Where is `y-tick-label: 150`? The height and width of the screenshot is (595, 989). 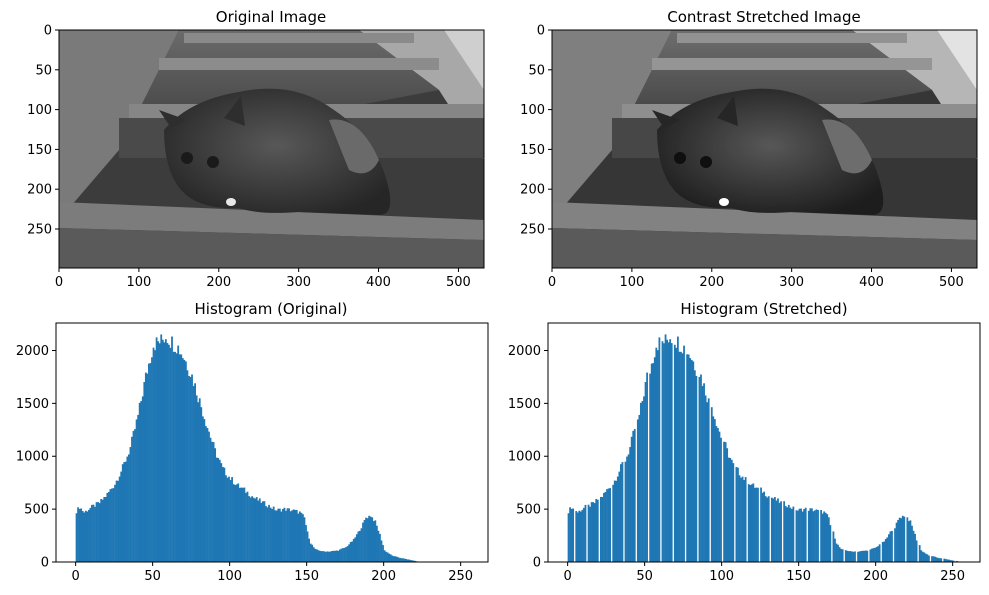
y-tick-label: 150 is located at coordinates (532, 150).